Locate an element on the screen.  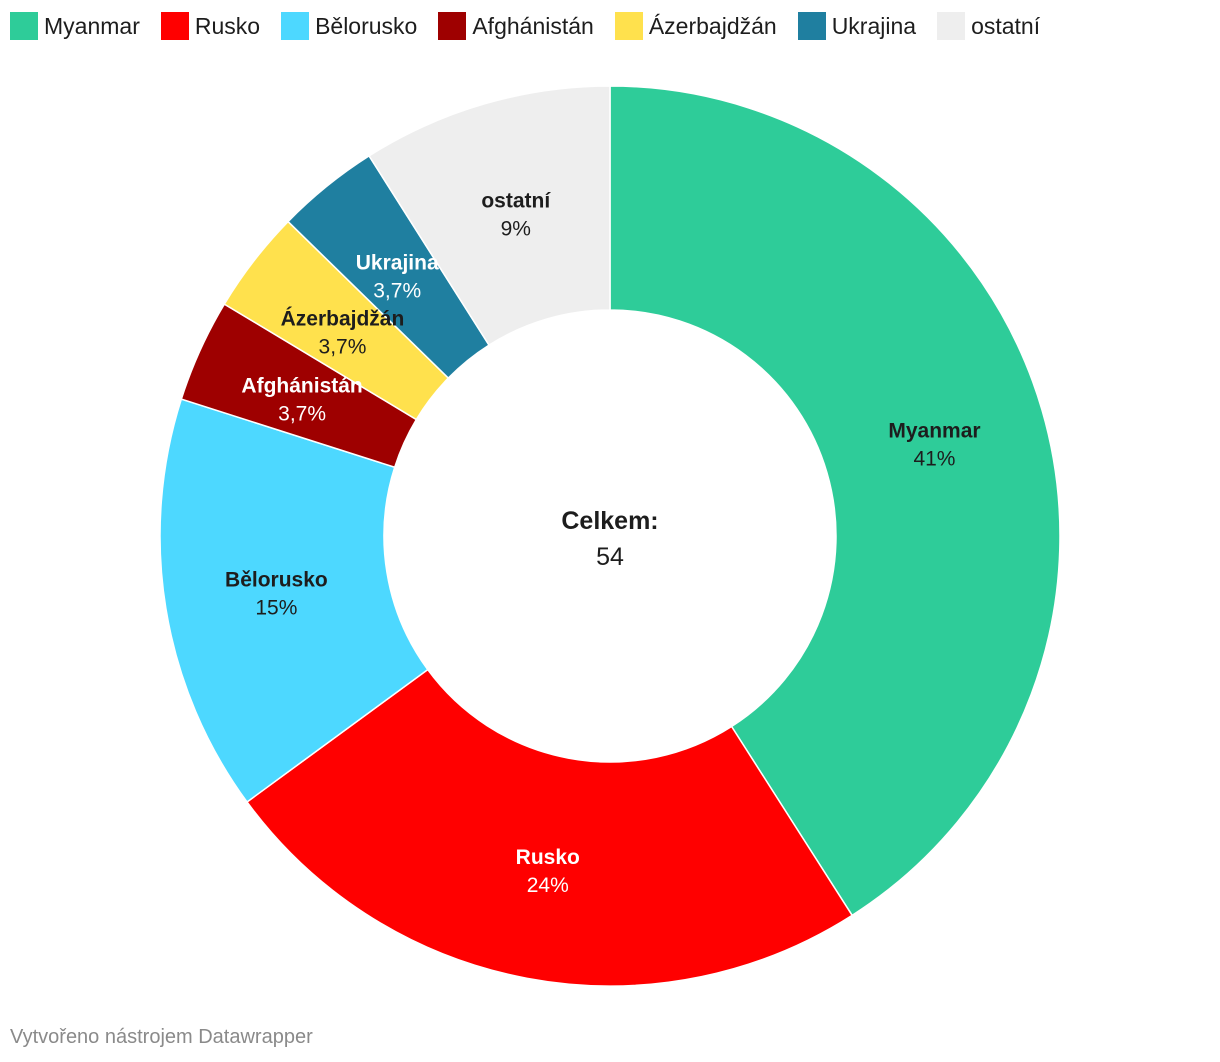
legend-item-ukrajina: Ukrajina is located at coordinates (857, 26).